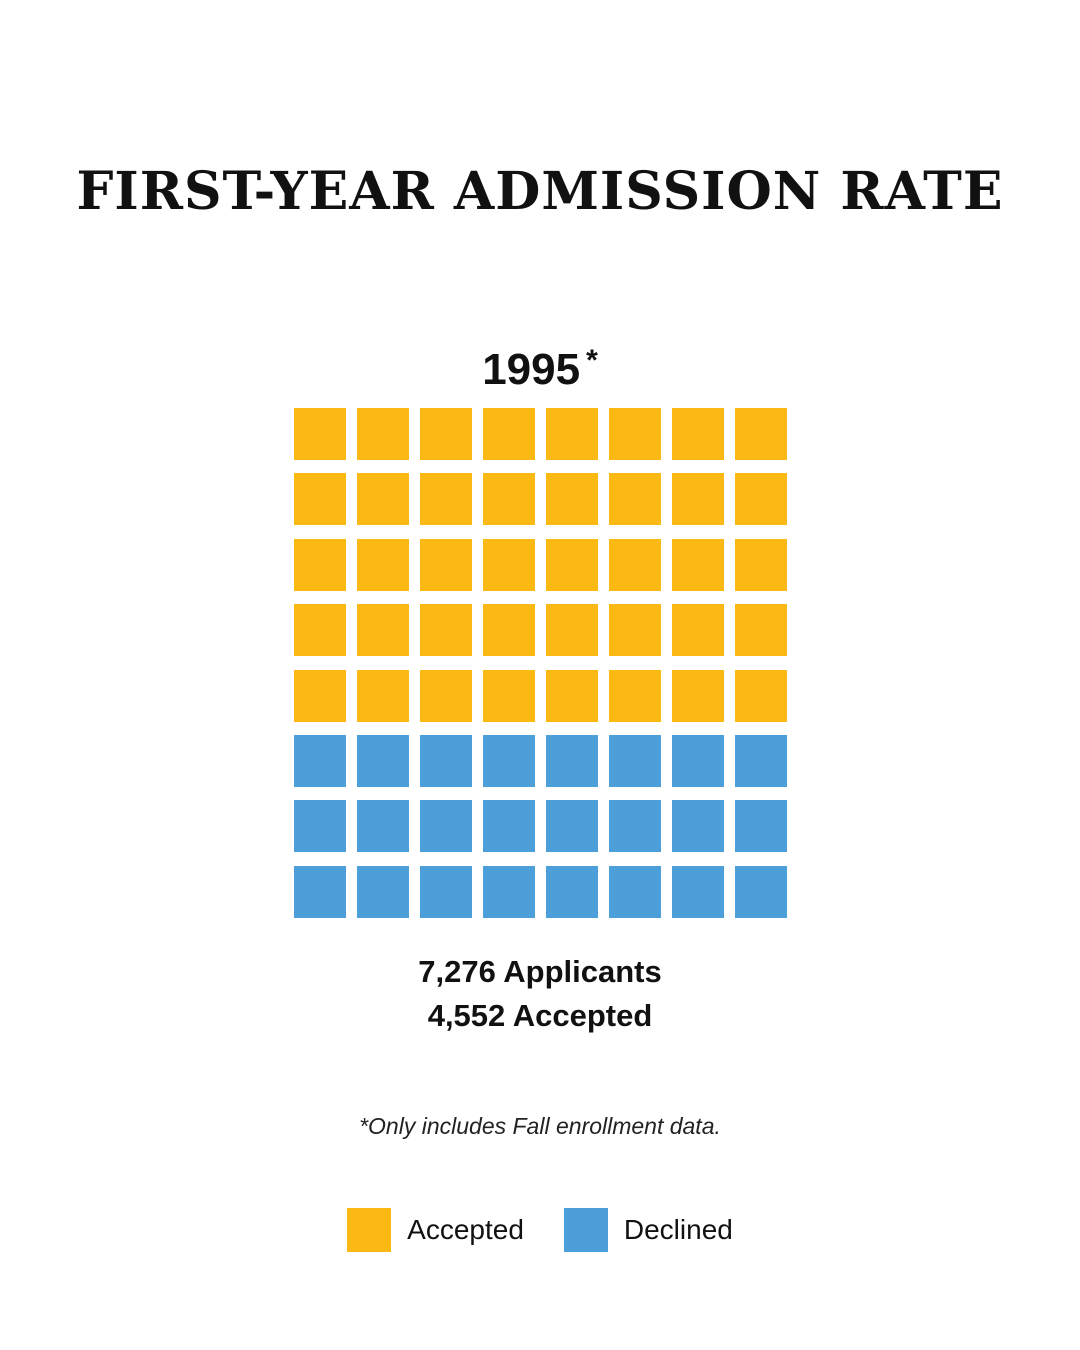 The height and width of the screenshot is (1350, 1080). Describe the element at coordinates (585, 1230) in the screenshot. I see `legend-swatch-declined` at that location.